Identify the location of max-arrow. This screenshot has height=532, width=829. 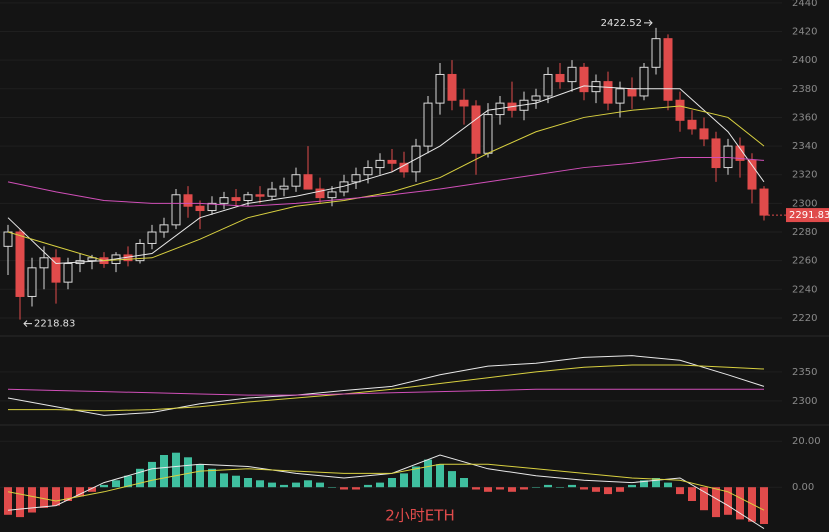
(648, 23).